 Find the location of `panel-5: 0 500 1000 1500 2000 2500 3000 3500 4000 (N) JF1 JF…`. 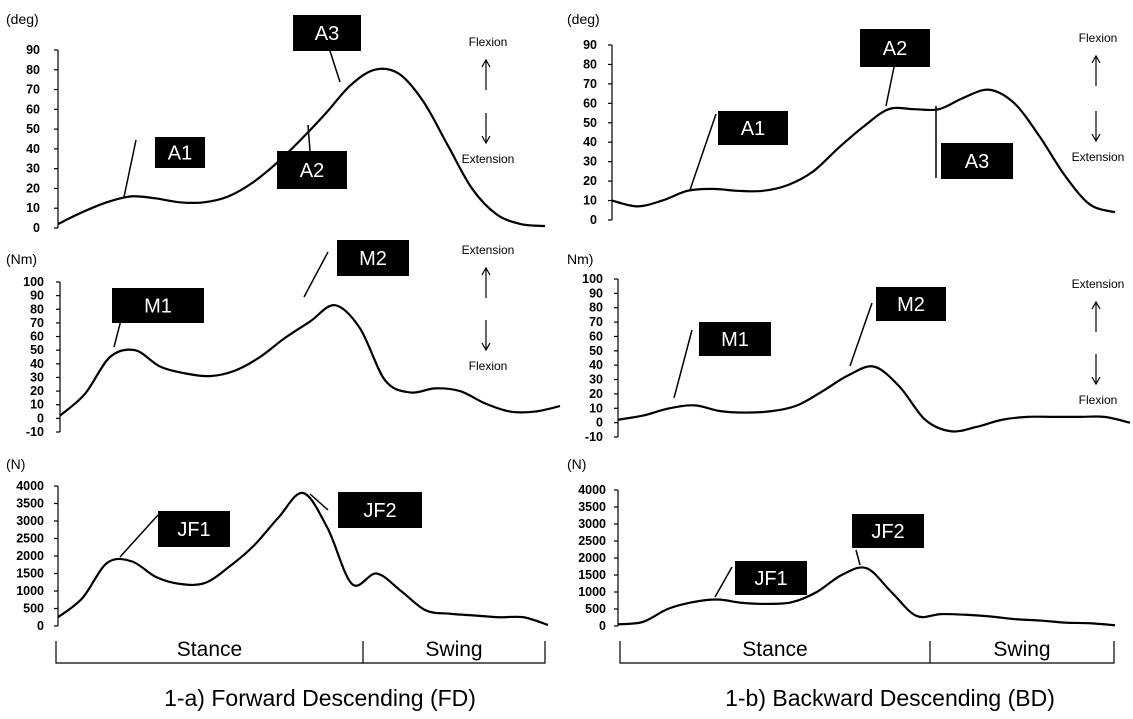

panel-5: 0 500 1000 1500 2000 2500 3000 3500 4000 (N) JF1 JF… is located at coordinates (841, 544).